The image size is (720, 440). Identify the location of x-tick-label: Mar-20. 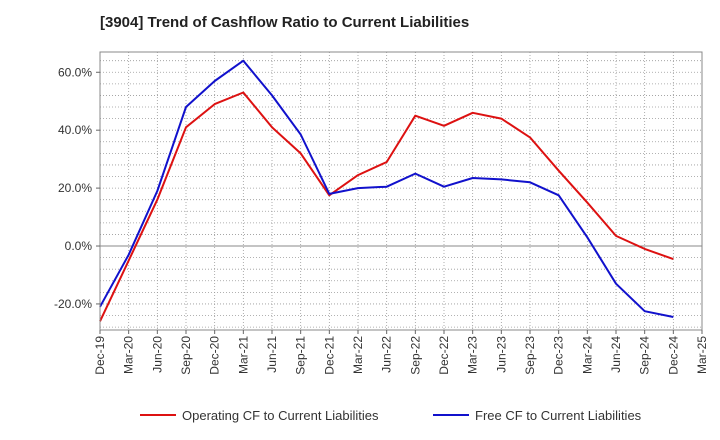
(129, 355).